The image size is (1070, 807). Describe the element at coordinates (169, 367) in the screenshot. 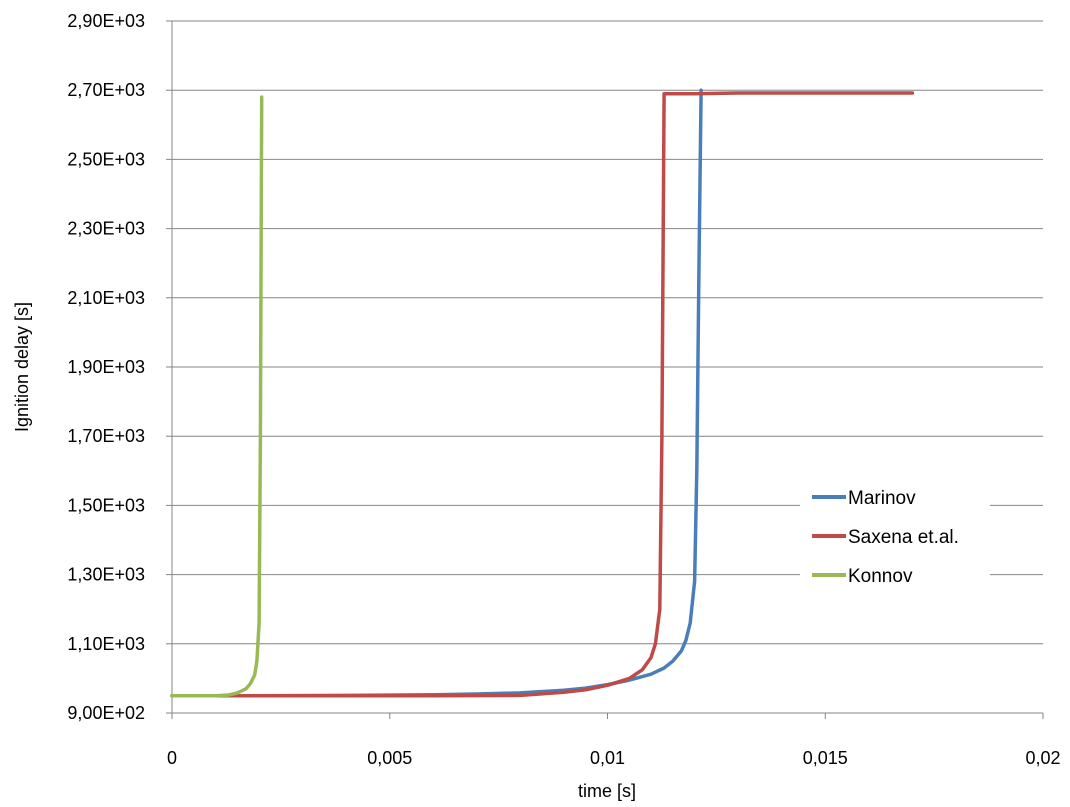

I see `y-tick-marks` at that location.